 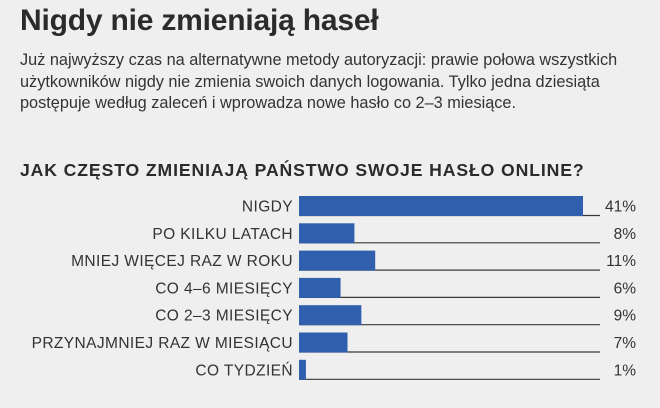 I want to click on category-label: PO KILKU LATACH, so click(x=222, y=234).